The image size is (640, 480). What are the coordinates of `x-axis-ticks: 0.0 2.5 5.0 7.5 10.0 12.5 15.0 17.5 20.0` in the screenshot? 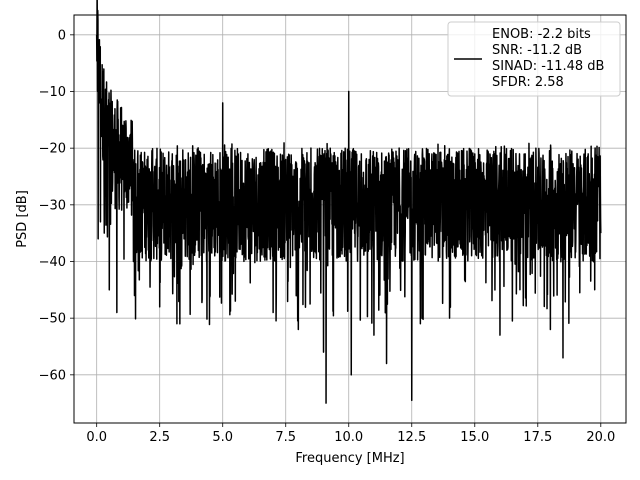 It's located at (350, 434).